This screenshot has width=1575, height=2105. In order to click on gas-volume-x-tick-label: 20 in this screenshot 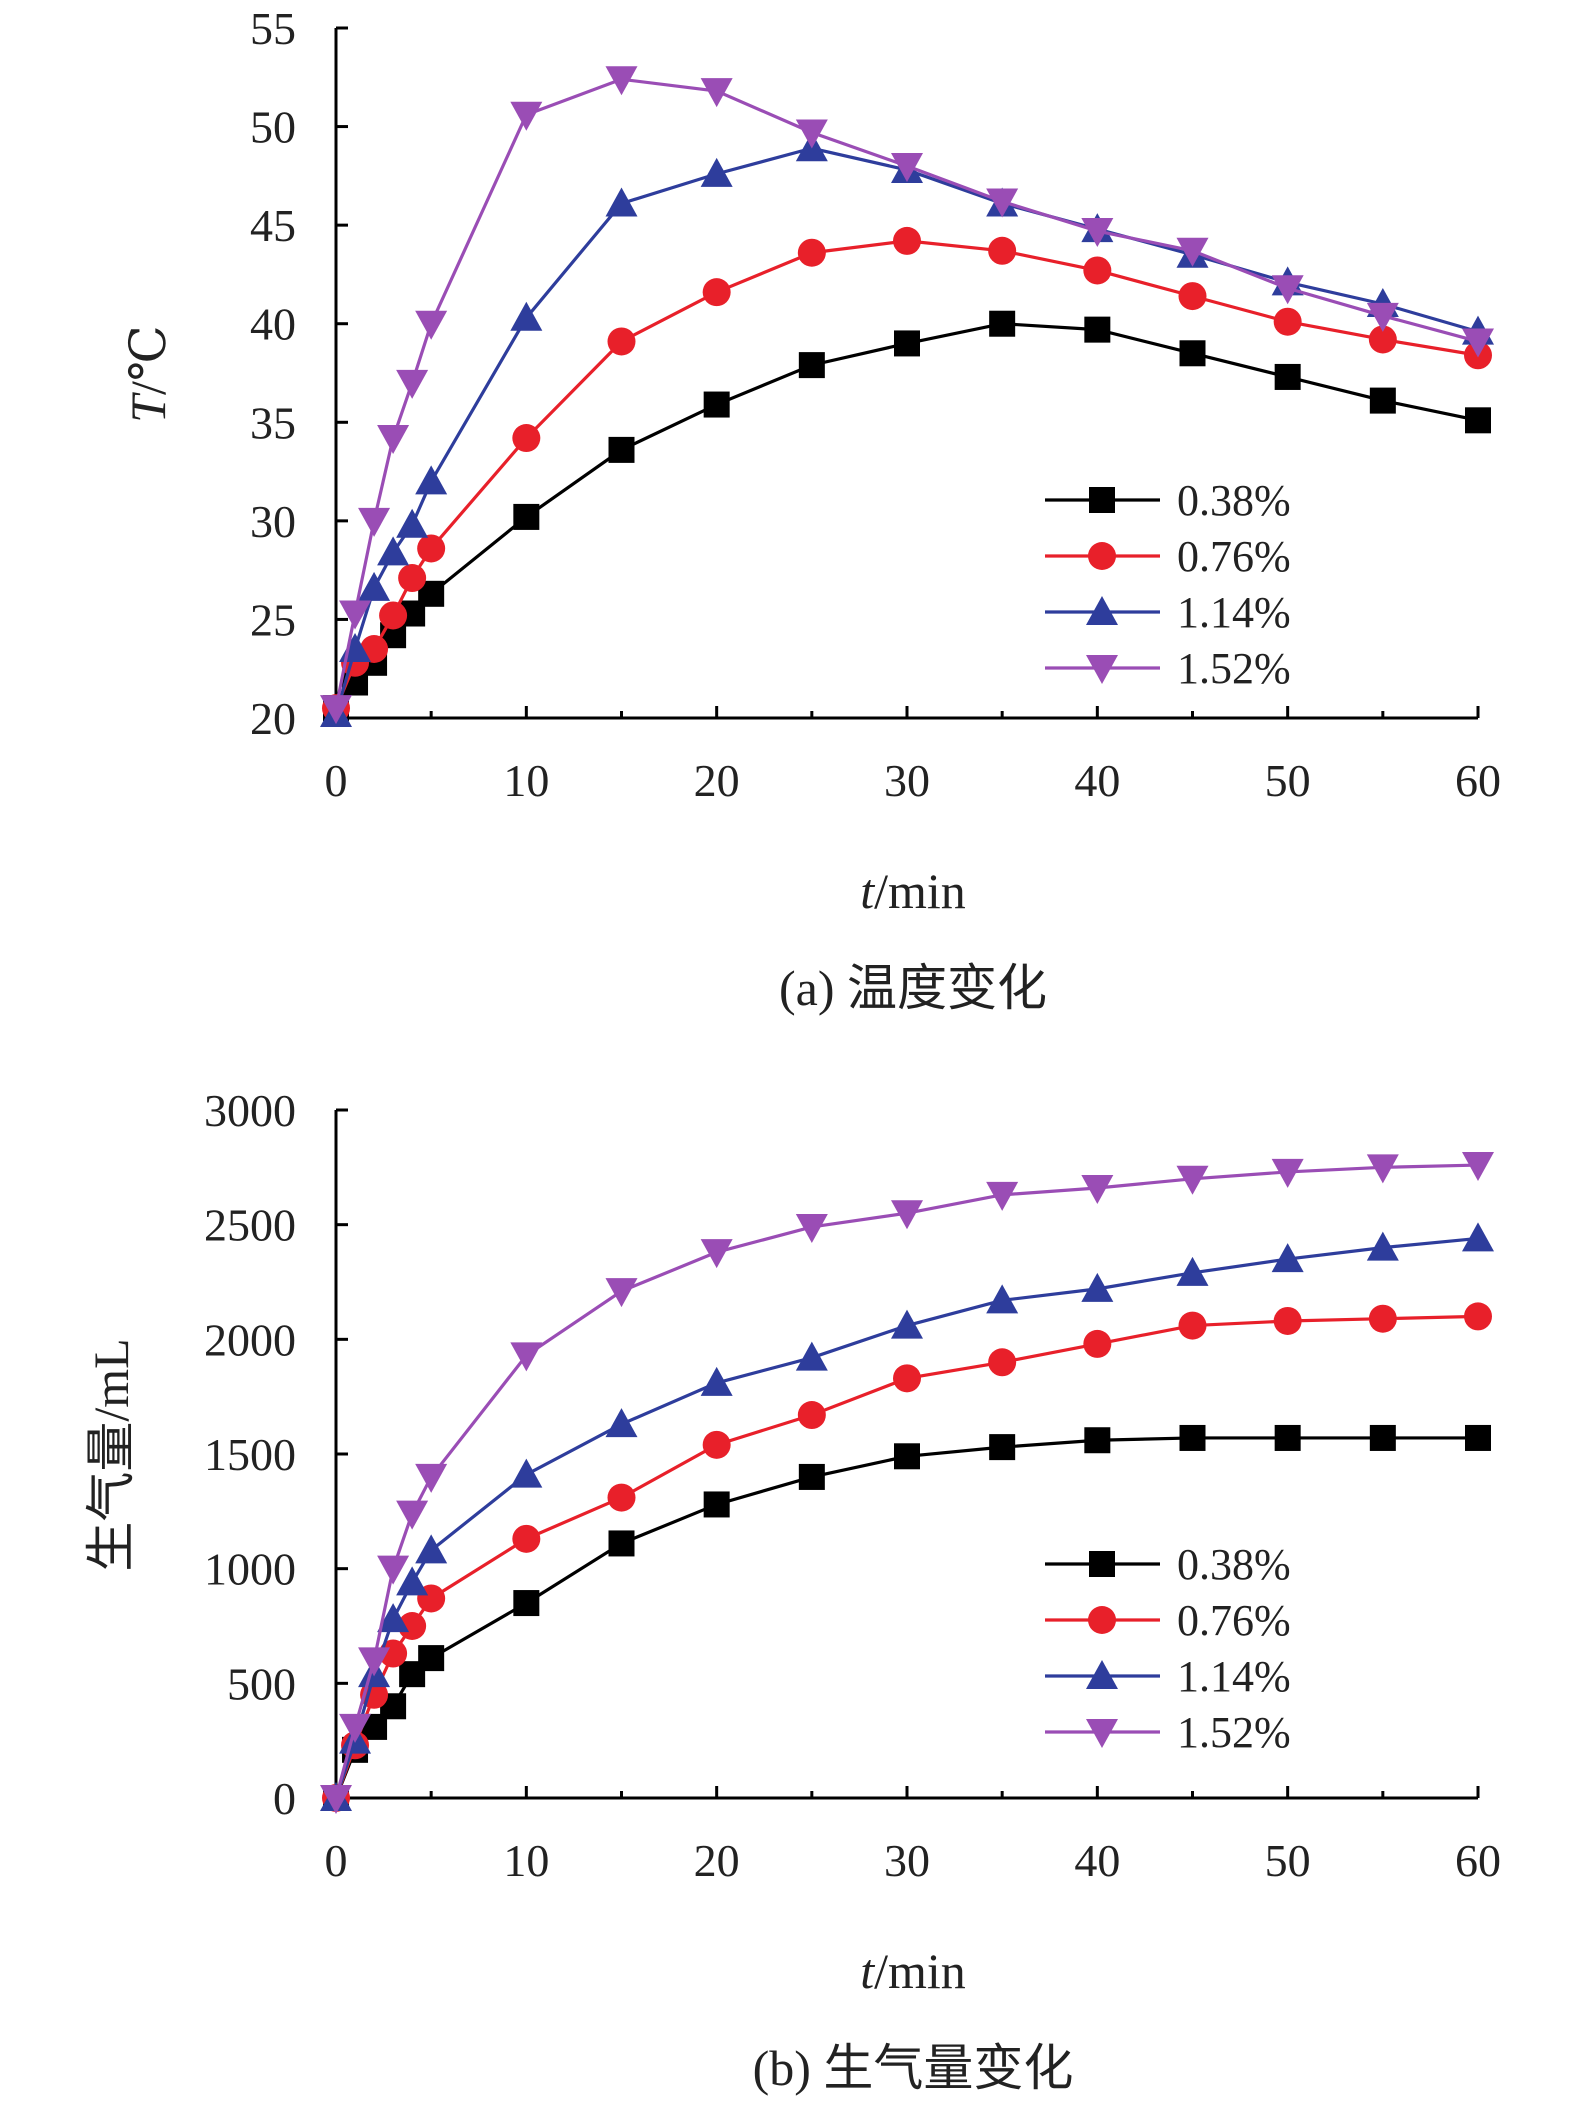, I will do `click(717, 1860)`.